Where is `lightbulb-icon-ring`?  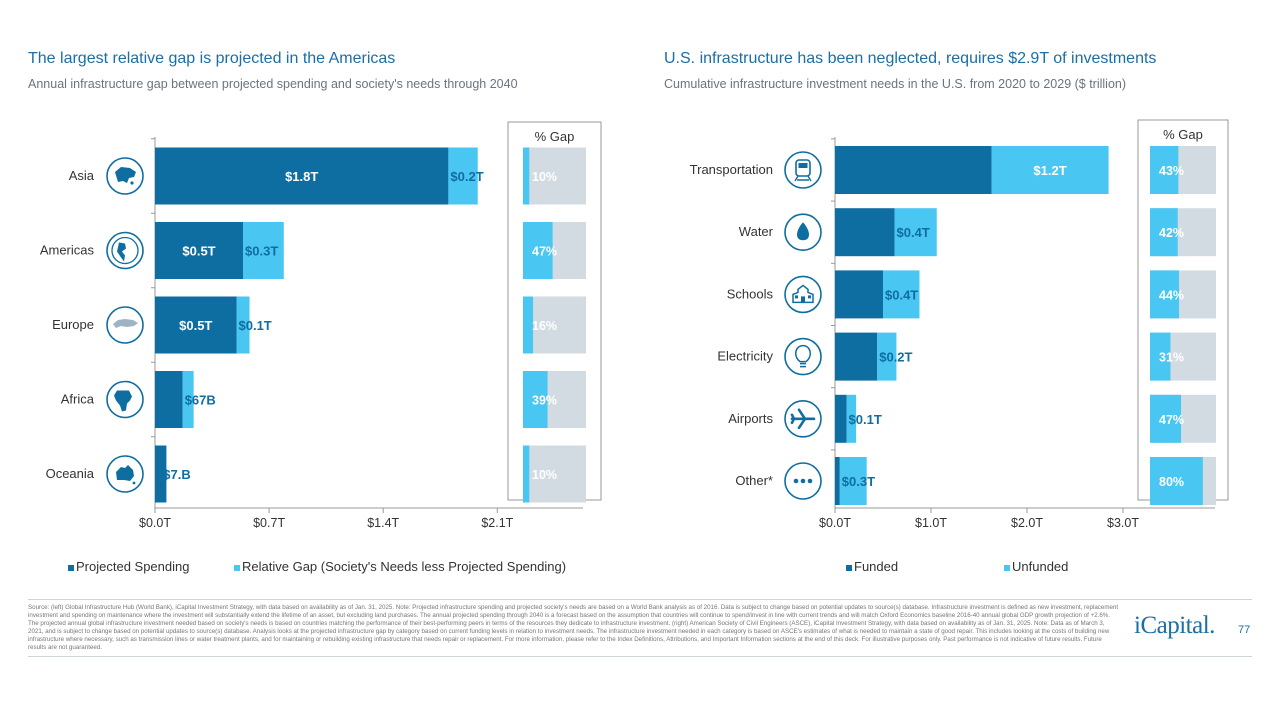 lightbulb-icon-ring is located at coordinates (803, 356).